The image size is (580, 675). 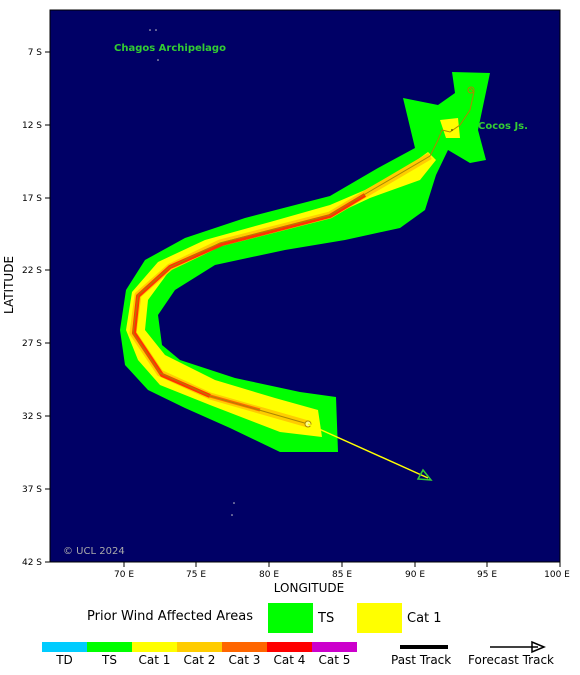 I want to click on x-tick-label: 75 E, so click(x=196, y=575).